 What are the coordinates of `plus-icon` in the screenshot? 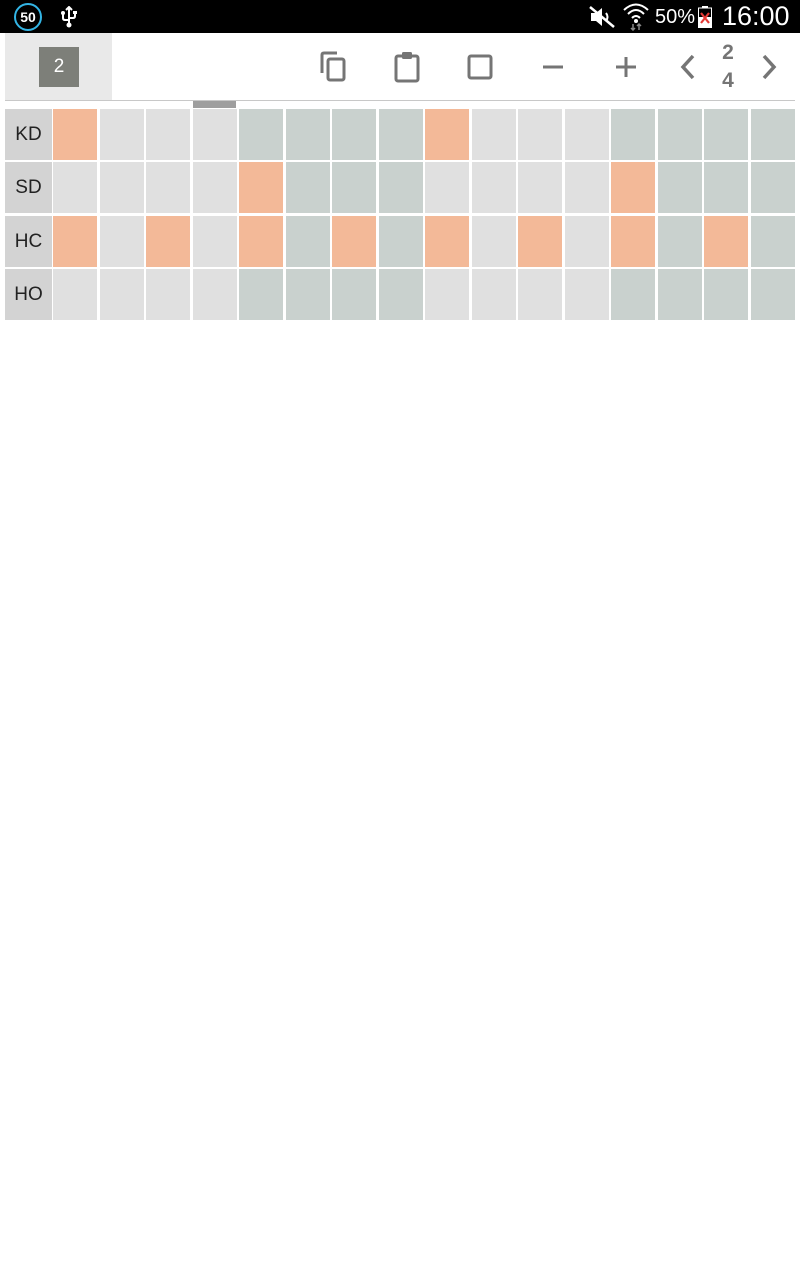 It's located at (626, 67).